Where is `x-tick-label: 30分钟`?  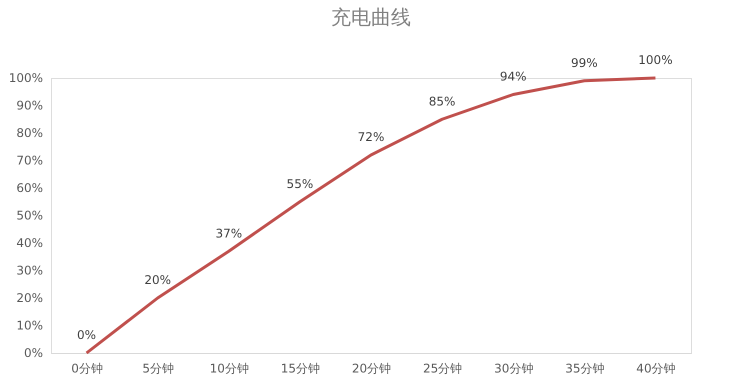 x-tick-label: 30分钟 is located at coordinates (514, 369).